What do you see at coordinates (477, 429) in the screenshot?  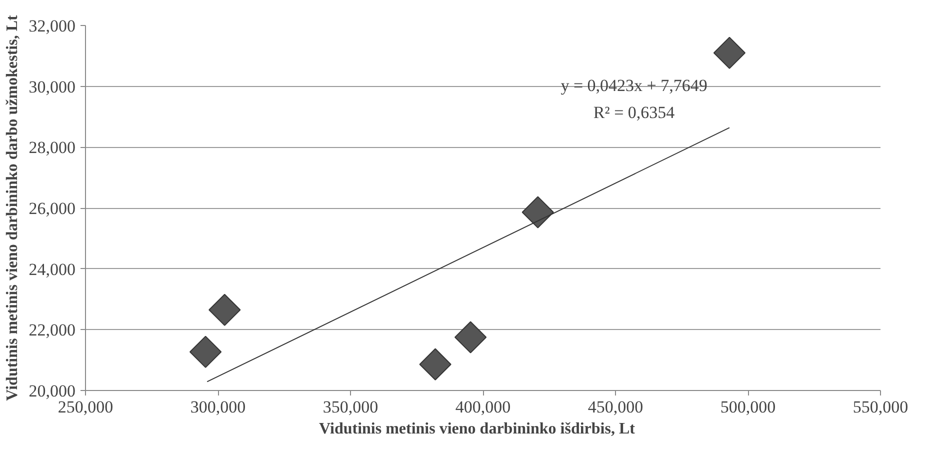 I see `x-axis-title: Vidutinis metinis vieno darbininko išdirbis, Lt` at bounding box center [477, 429].